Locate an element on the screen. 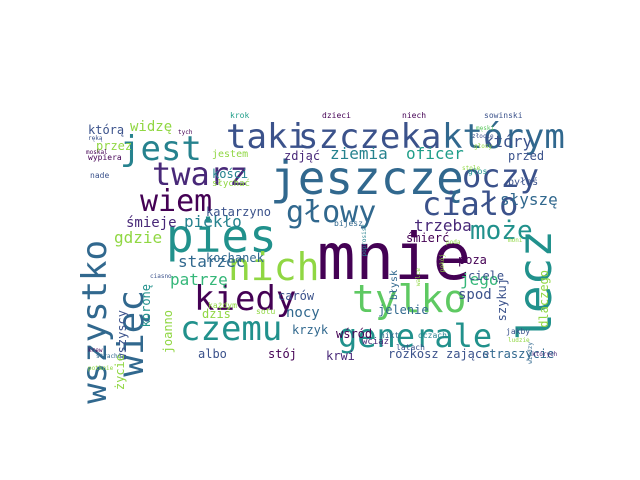 The image size is (640, 480). word-mnie: mnie is located at coordinates (394, 258).